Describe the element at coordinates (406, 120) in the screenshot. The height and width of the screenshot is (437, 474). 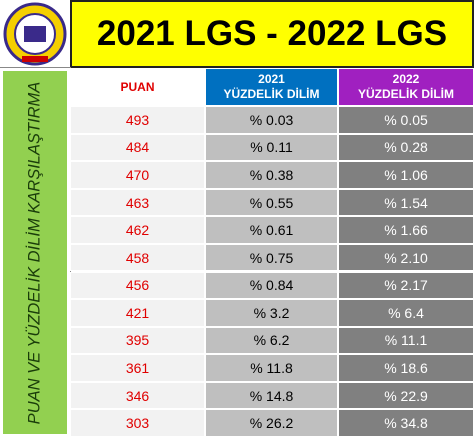
I see `table-cell: % 0.05` at that location.